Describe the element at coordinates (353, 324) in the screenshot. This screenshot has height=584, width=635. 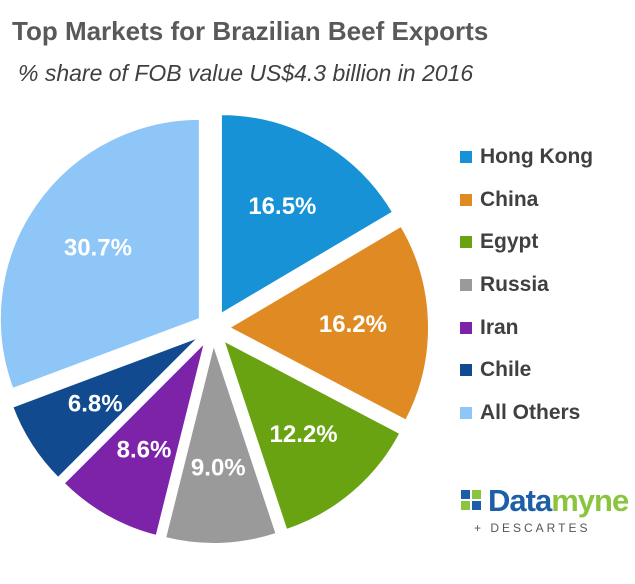
I see `slice-label-china: 16.2%` at that location.